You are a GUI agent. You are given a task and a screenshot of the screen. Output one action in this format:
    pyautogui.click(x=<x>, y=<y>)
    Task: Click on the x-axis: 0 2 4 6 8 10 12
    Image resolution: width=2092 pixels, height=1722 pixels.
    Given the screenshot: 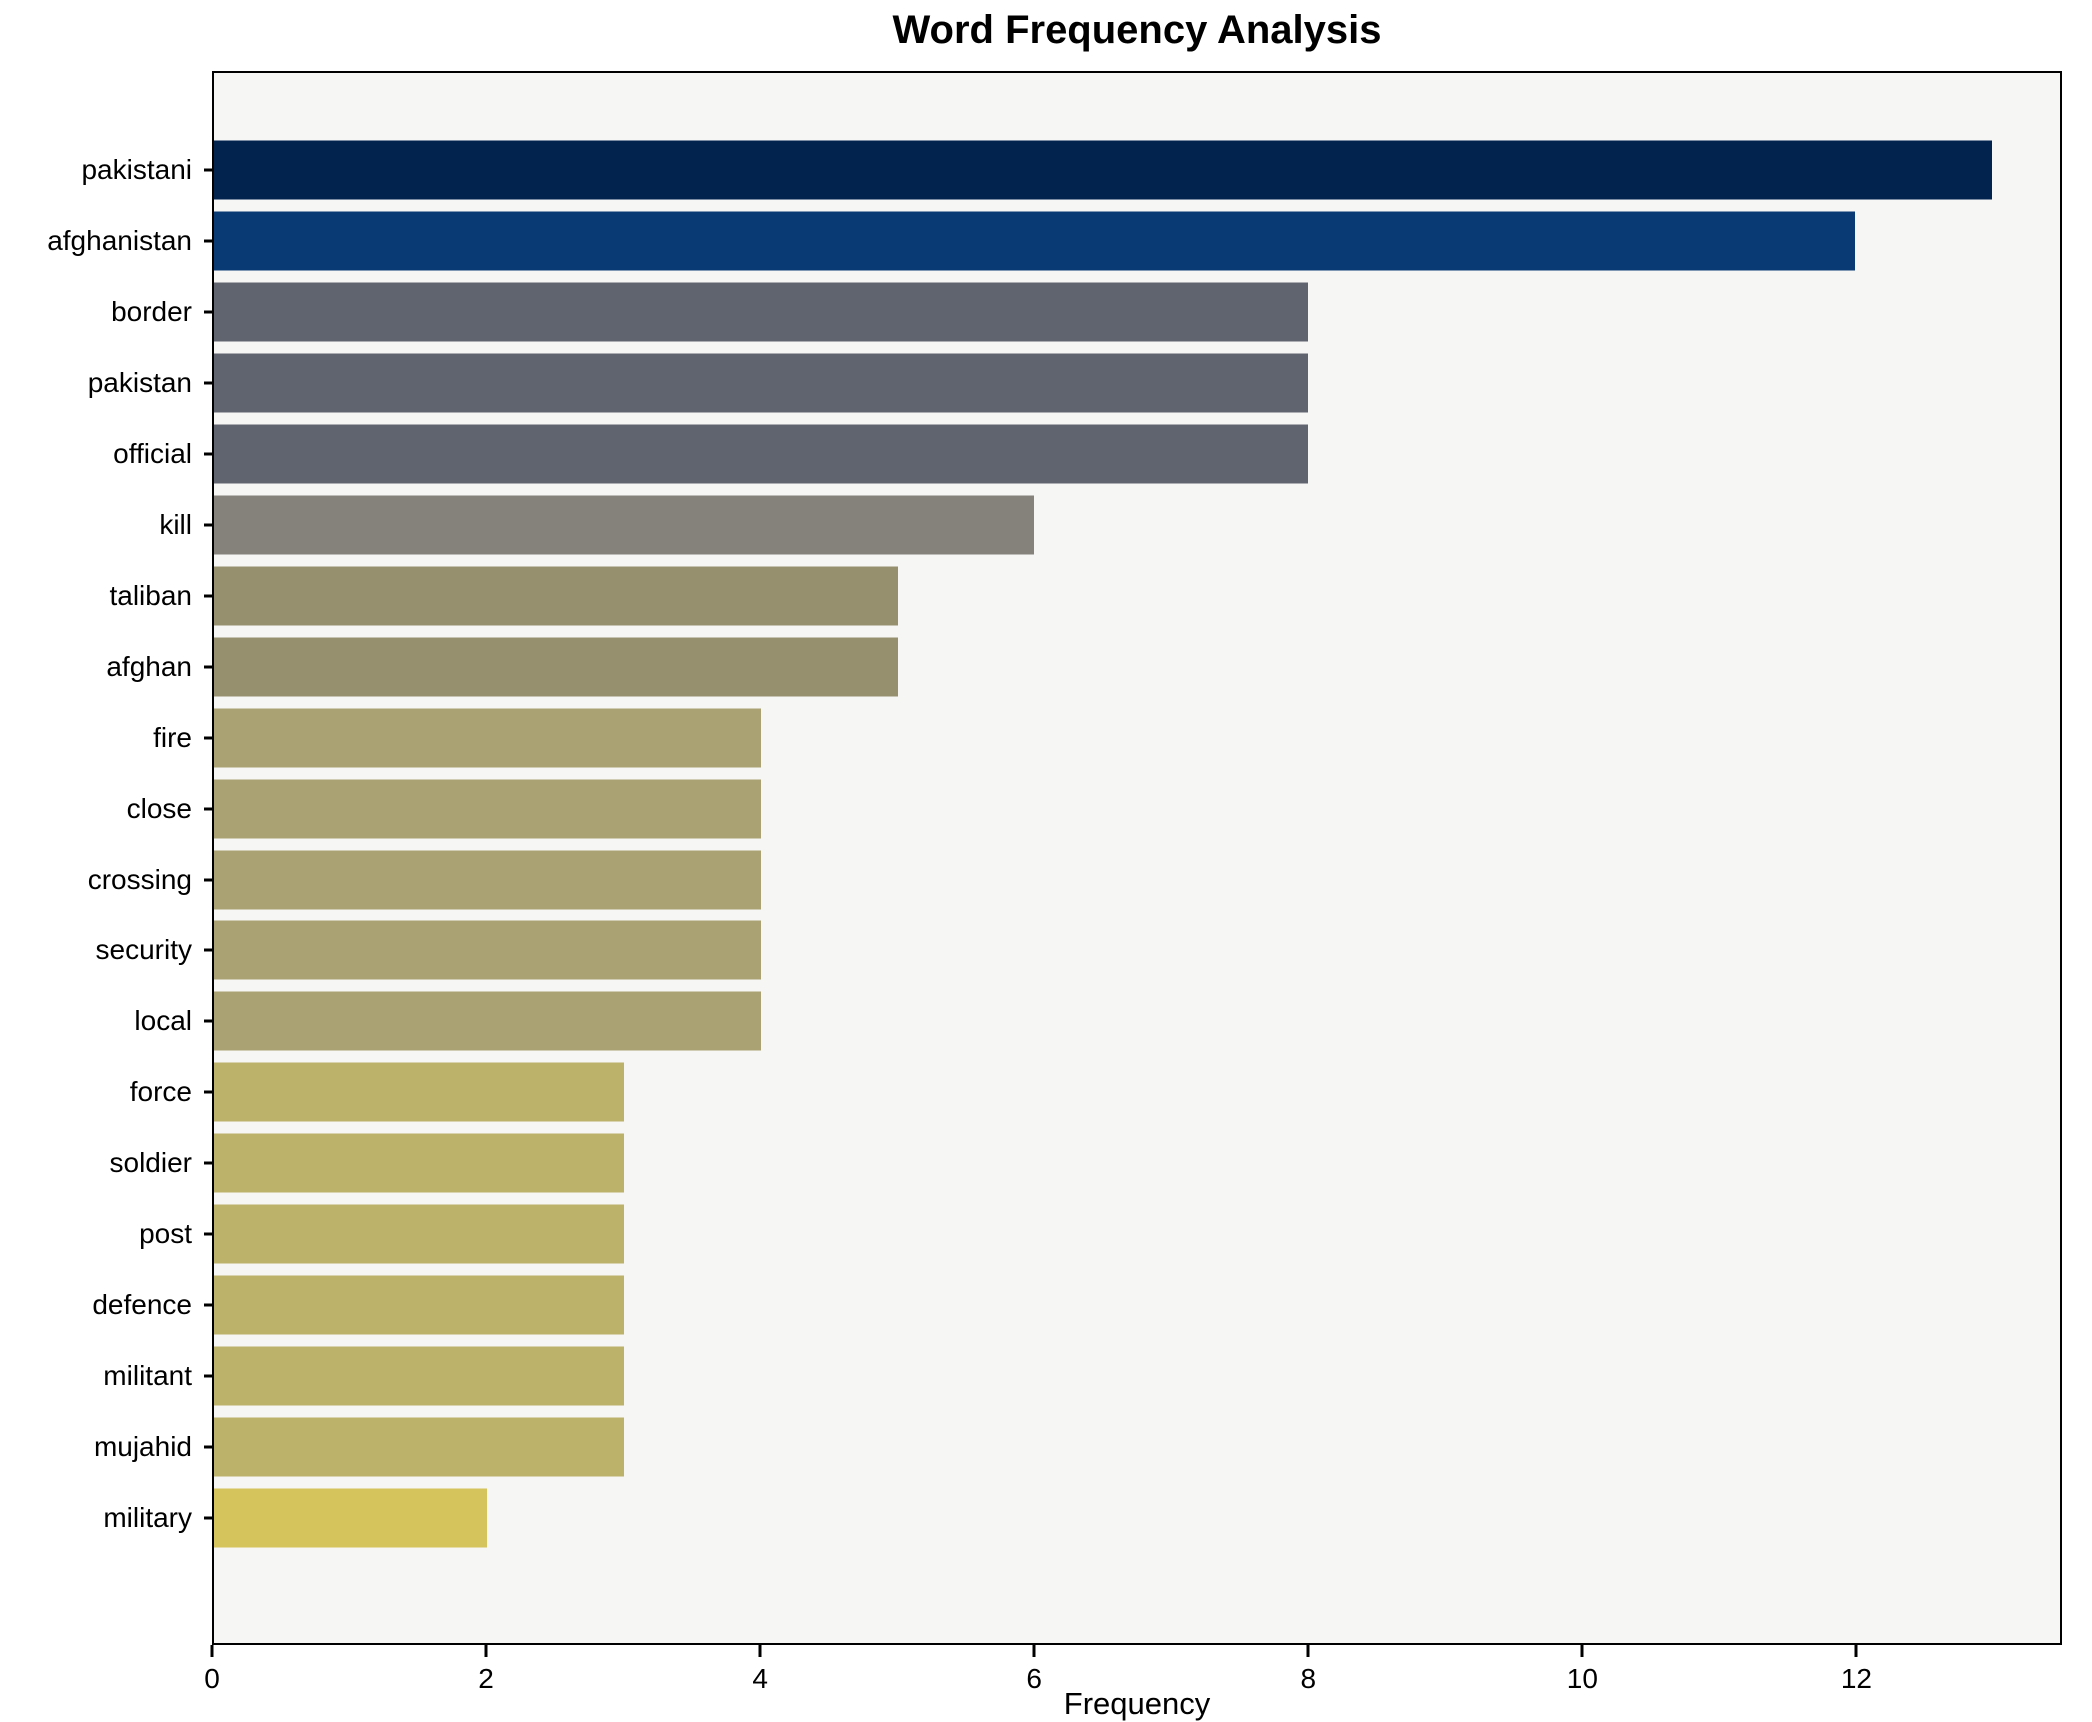 What is the action you would take?
    pyautogui.click(x=1133, y=1675)
    